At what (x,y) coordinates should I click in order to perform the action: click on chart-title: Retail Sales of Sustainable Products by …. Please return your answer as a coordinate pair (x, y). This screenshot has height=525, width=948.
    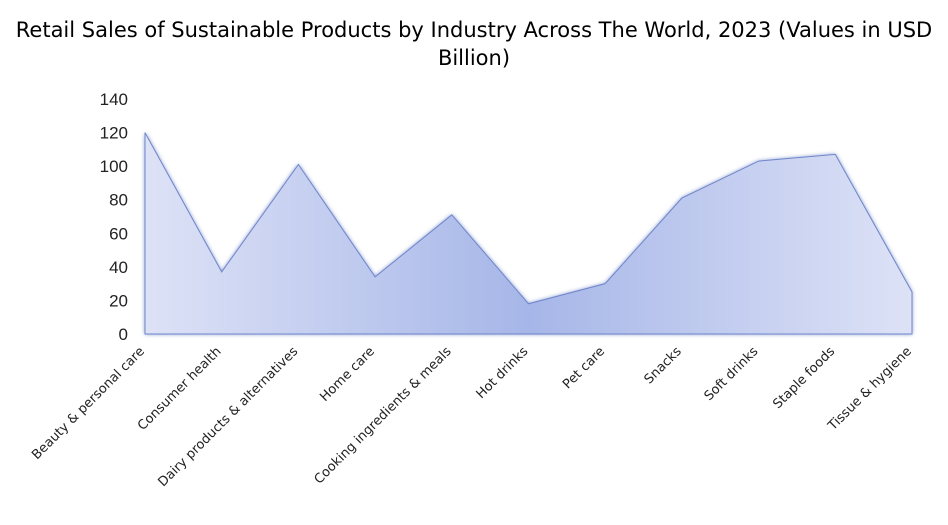
    Looking at the image, I should click on (474, 44).